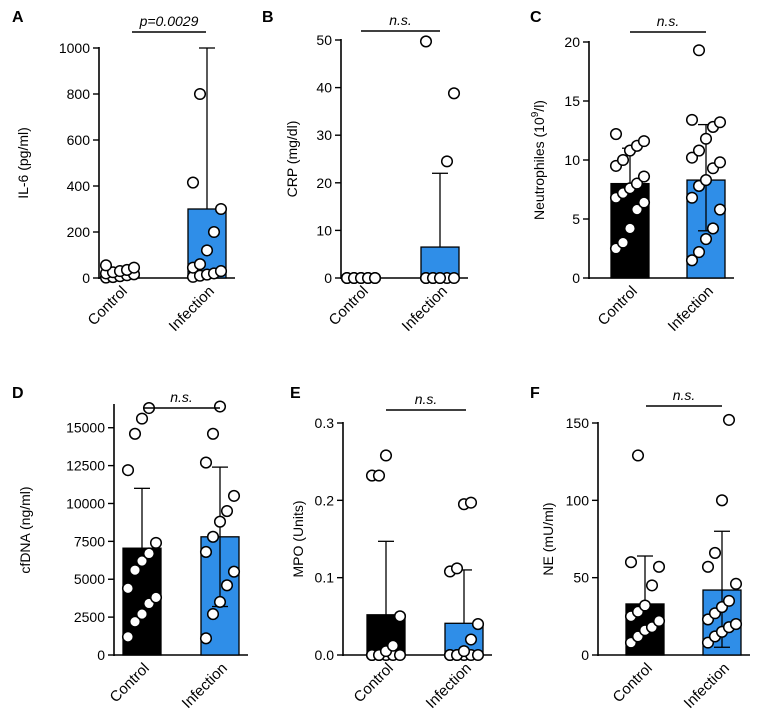 The width and height of the screenshot is (765, 722). What do you see at coordinates (325, 655) in the screenshot?
I see `y-tick-label: 0.0` at bounding box center [325, 655].